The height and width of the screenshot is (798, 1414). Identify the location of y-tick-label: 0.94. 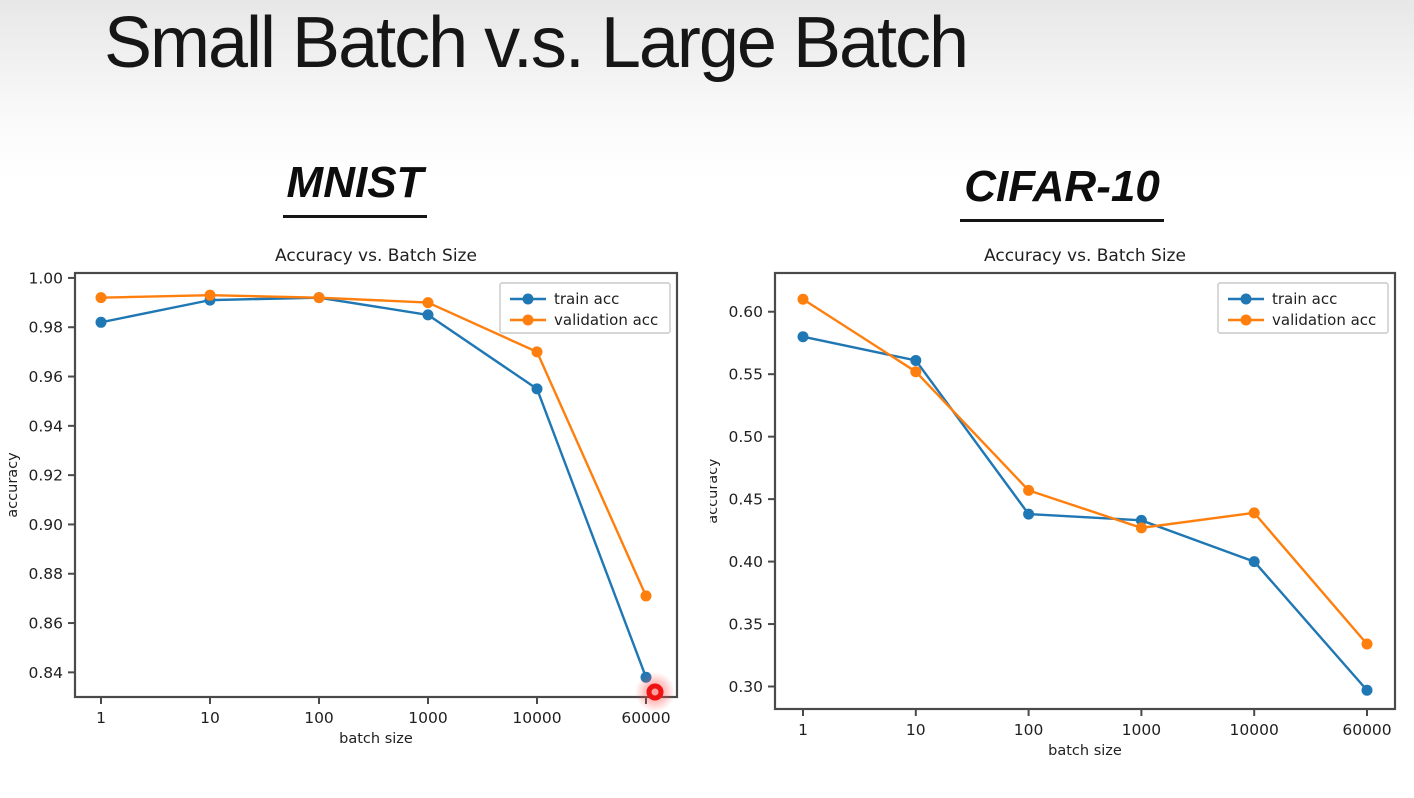
(45, 426).